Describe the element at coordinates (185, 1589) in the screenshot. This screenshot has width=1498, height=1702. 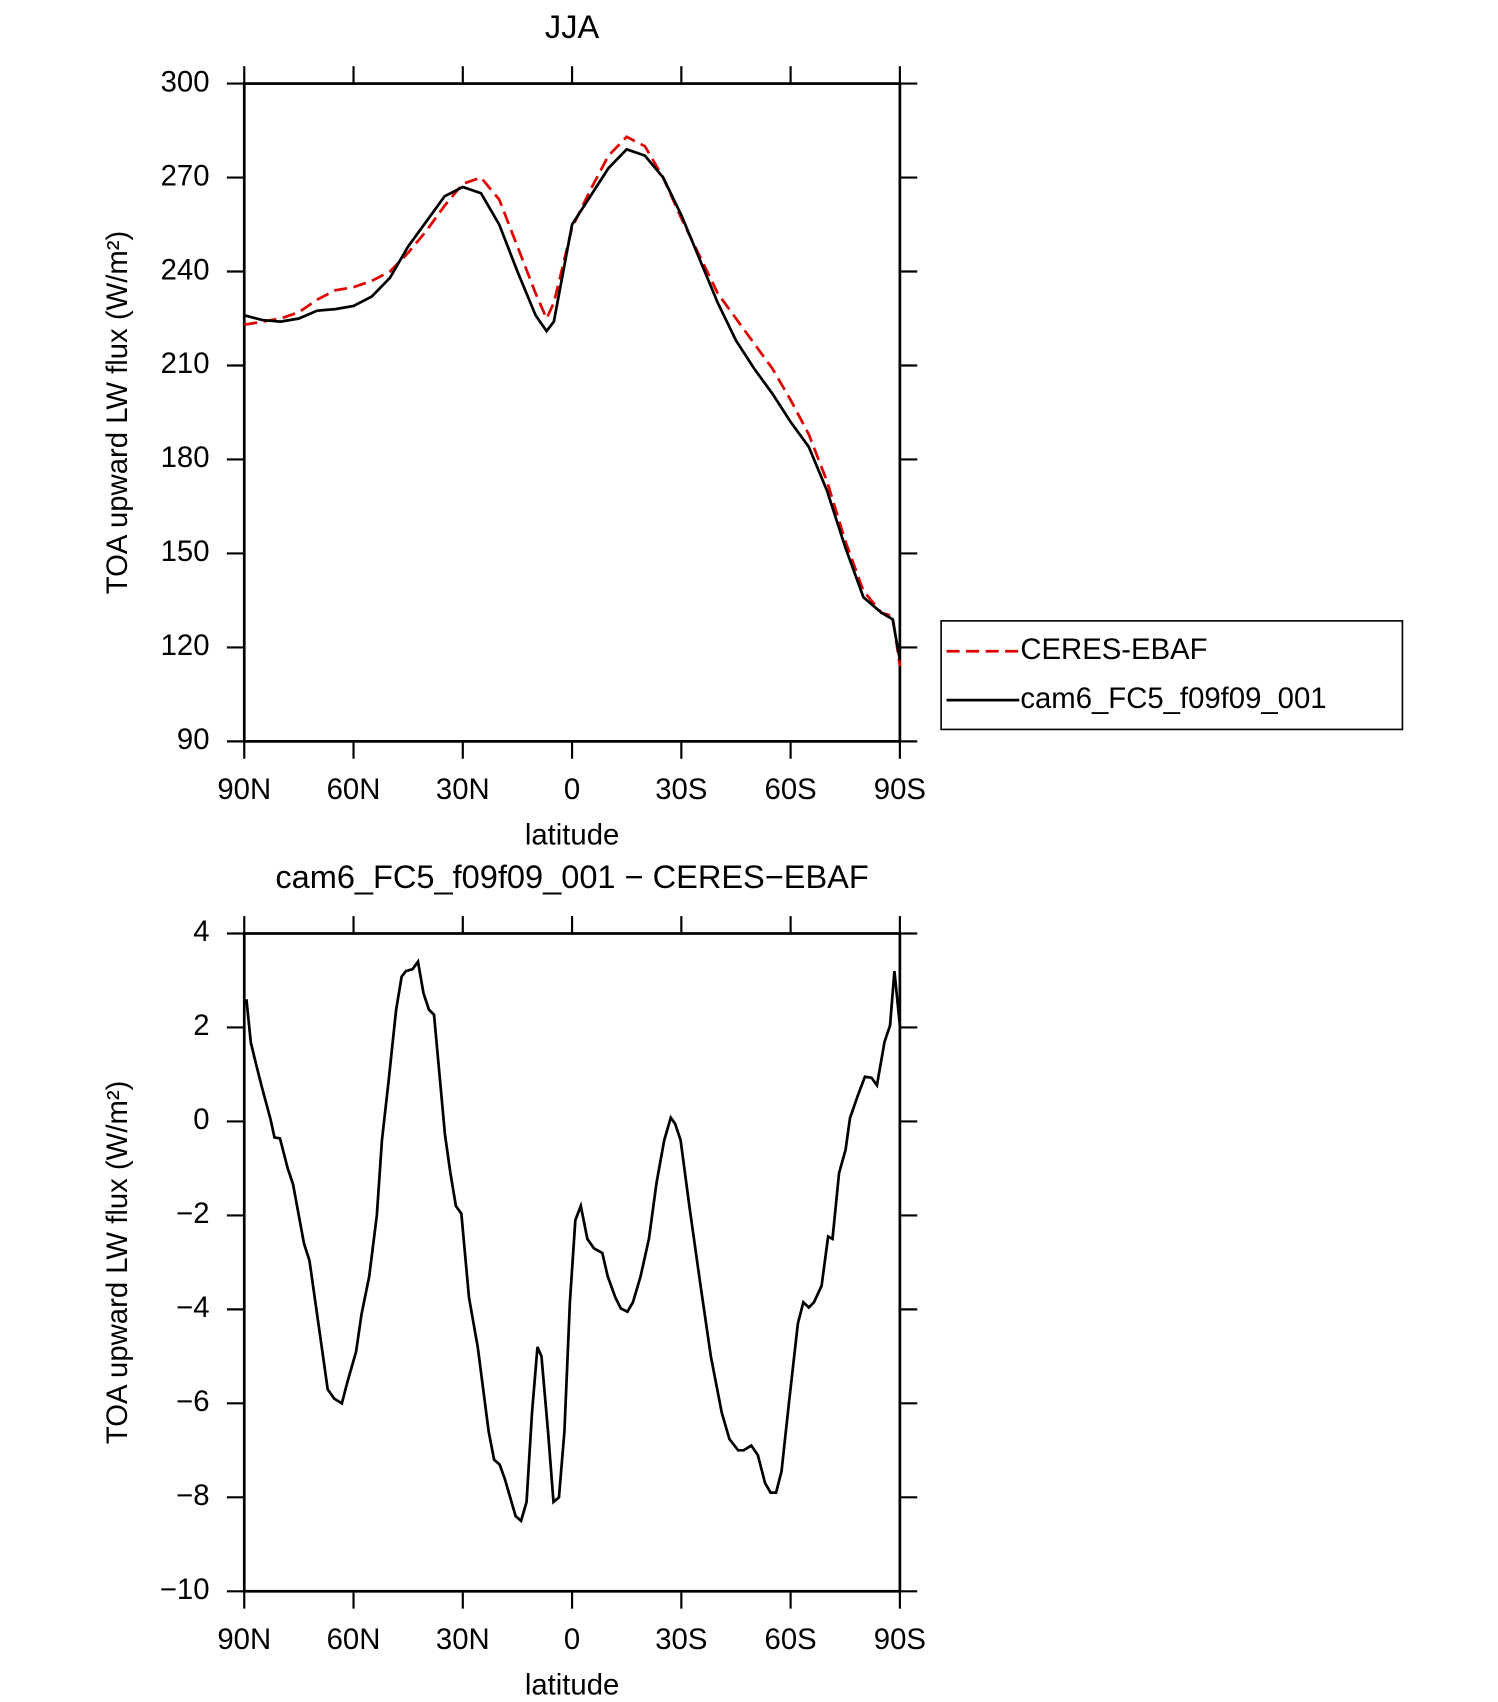
I see `y-tick-label: −10` at that location.